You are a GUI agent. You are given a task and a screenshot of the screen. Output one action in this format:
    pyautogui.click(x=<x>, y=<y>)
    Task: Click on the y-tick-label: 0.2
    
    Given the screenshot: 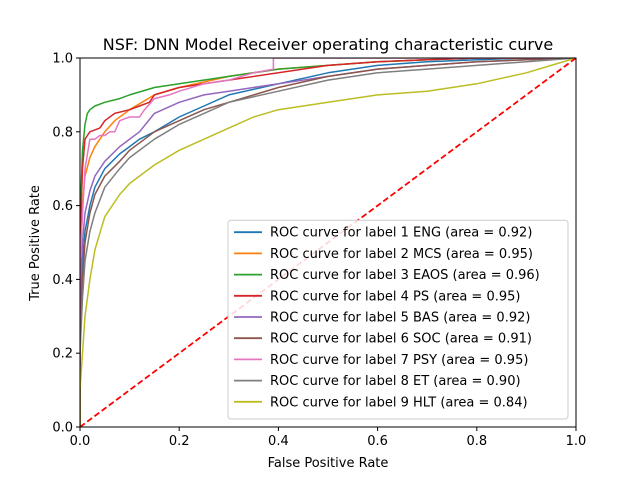 What is the action you would take?
    pyautogui.click(x=62, y=354)
    